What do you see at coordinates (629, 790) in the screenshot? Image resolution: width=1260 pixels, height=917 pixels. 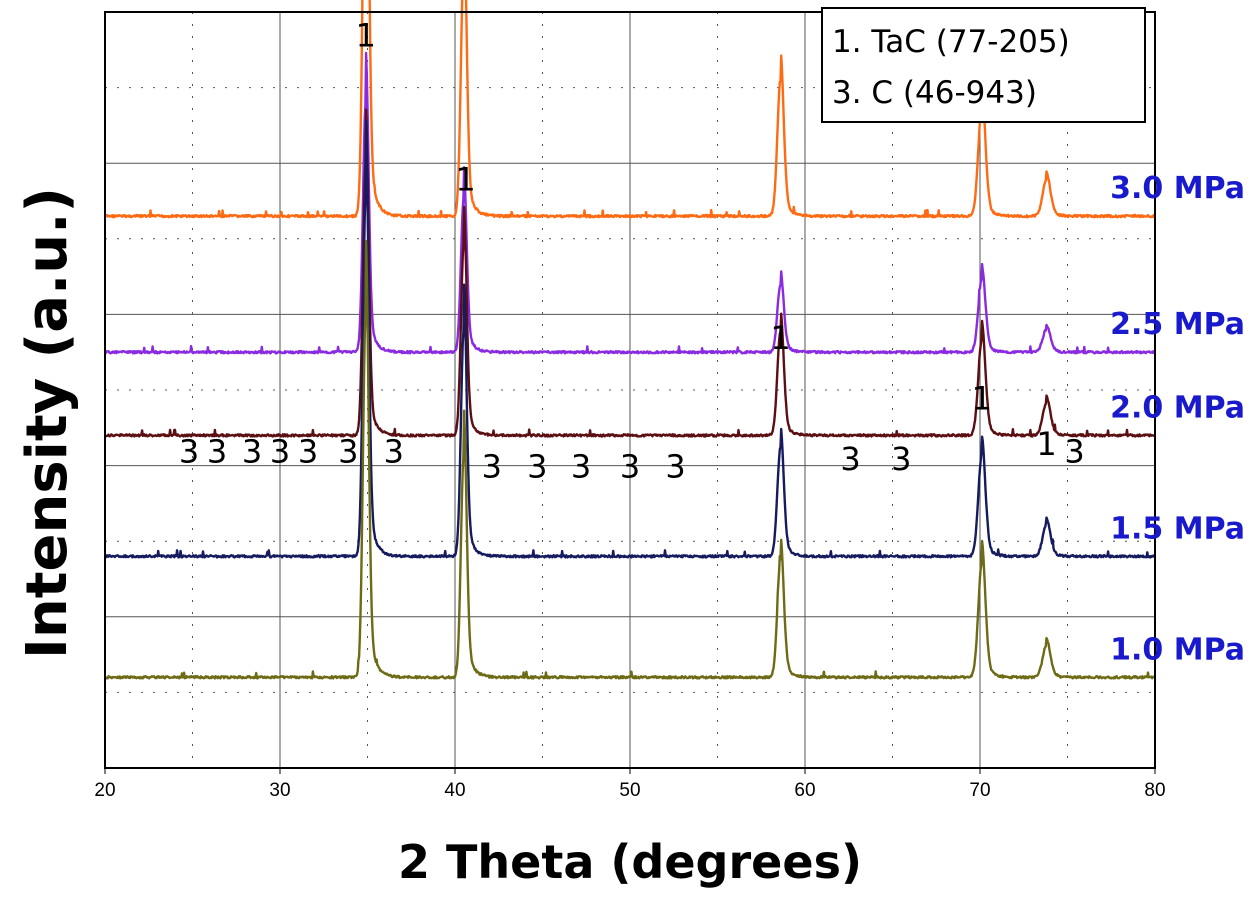 I see `x-tick-label: 50` at bounding box center [629, 790].